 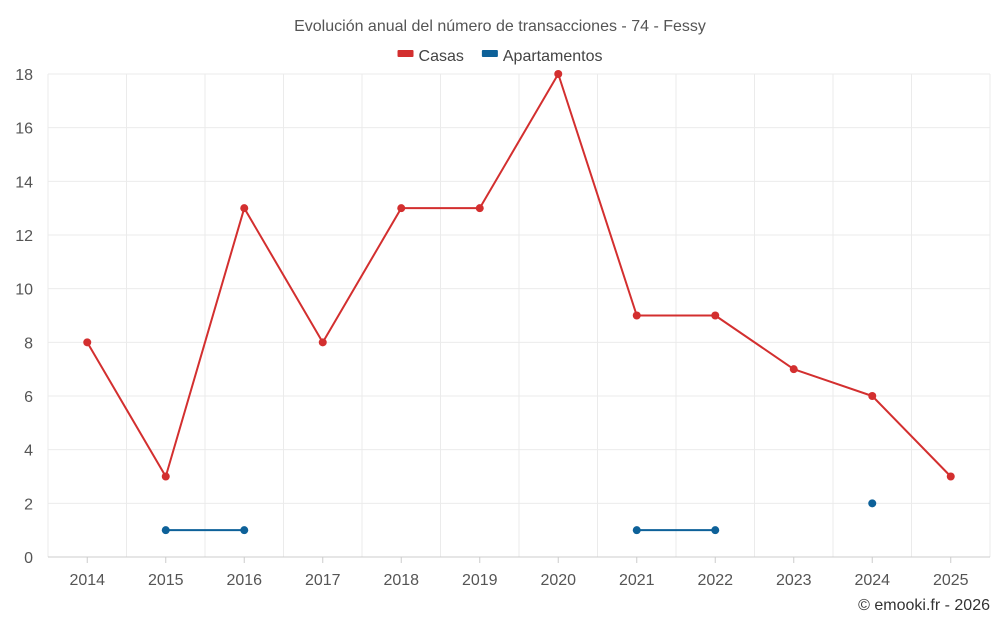 What do you see at coordinates (558, 74) in the screenshot?
I see `data-point-casas-2020` at bounding box center [558, 74].